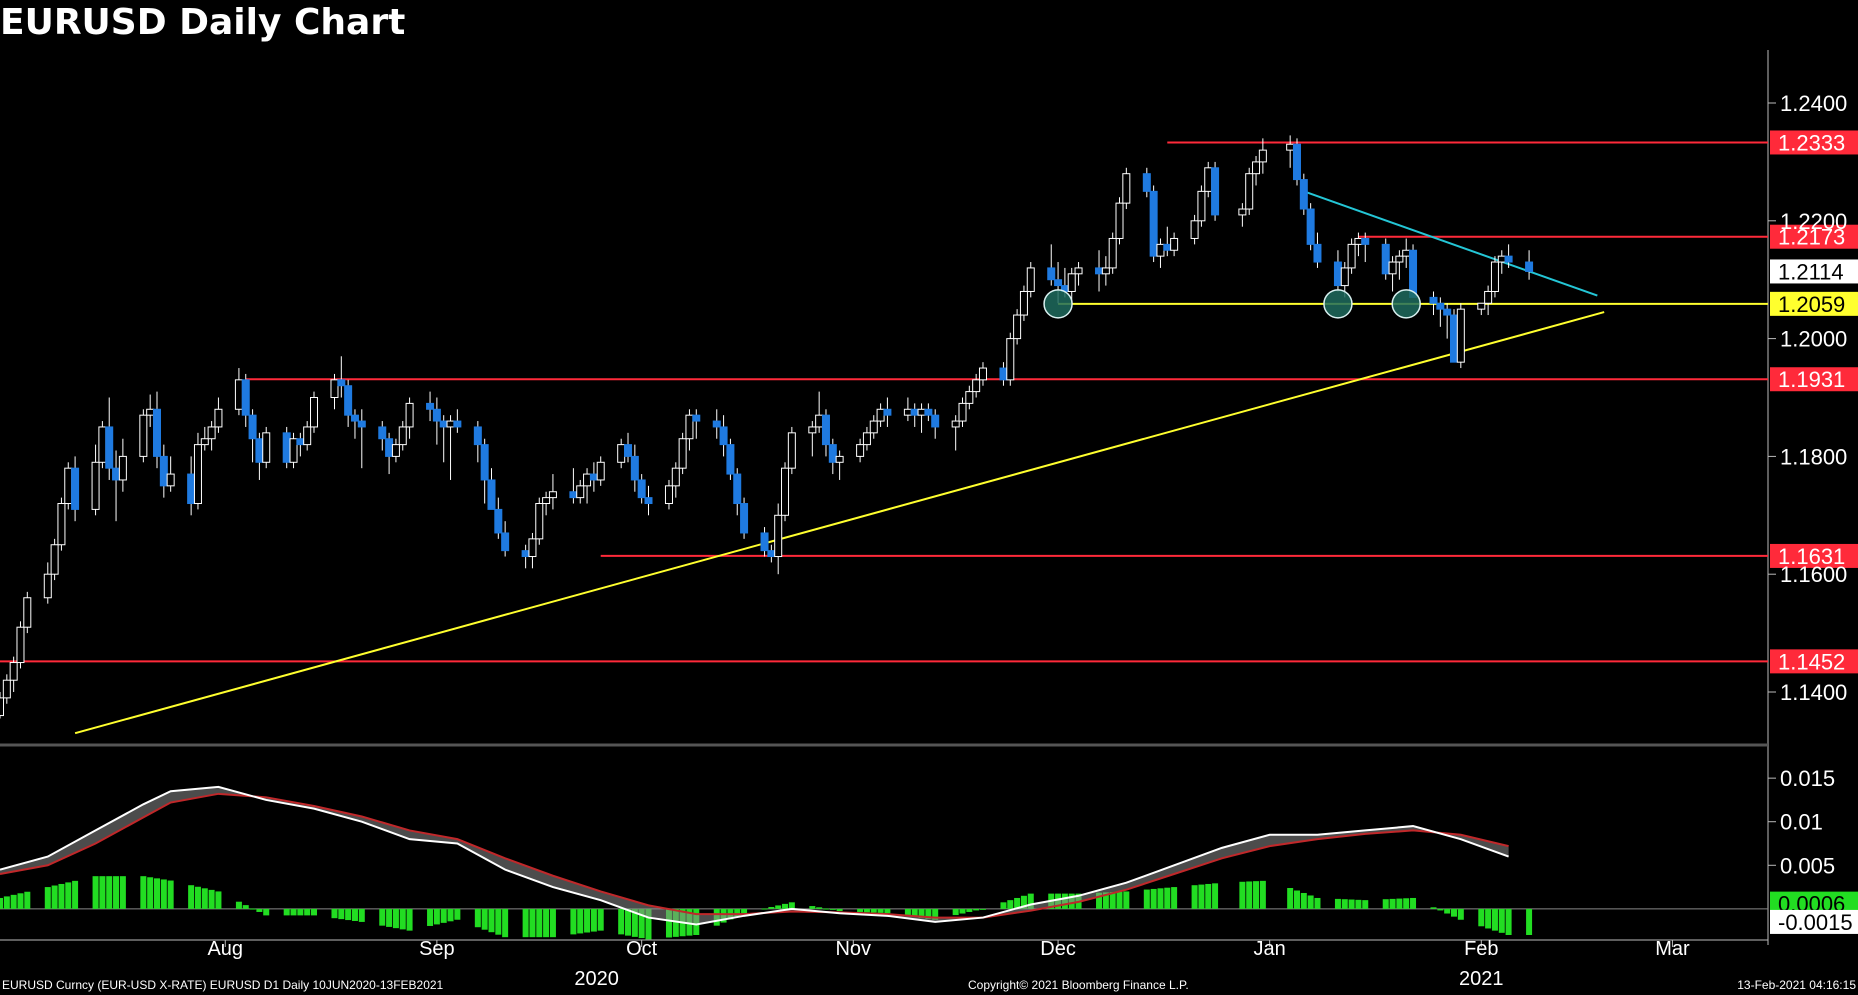  Describe the element at coordinates (1811, 556) in the screenshot. I see `level-label: 1.1631` at that location.